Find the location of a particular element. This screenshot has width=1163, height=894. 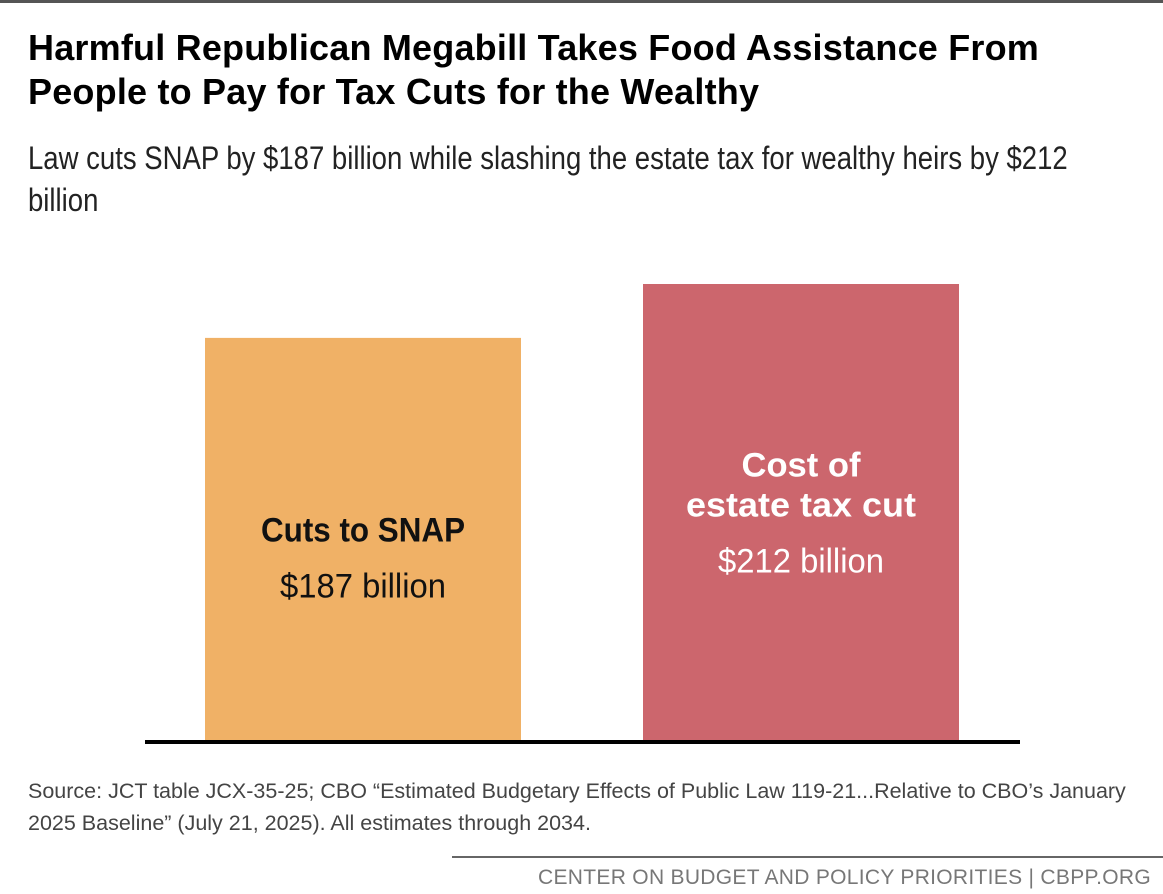

bar-value-label-snap: $187 billion is located at coordinates (363, 586).